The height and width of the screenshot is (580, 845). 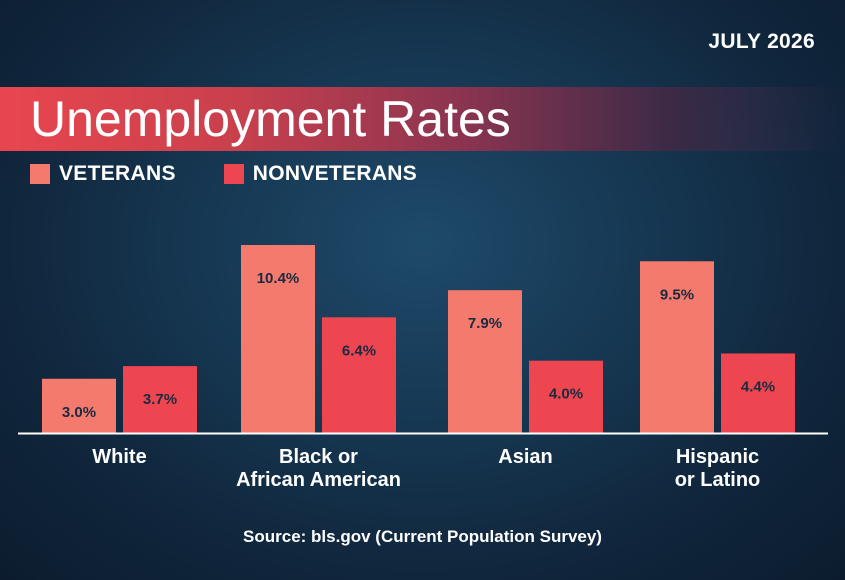 I want to click on legend-label-nonveterans: NONVETERANS, so click(x=335, y=173).